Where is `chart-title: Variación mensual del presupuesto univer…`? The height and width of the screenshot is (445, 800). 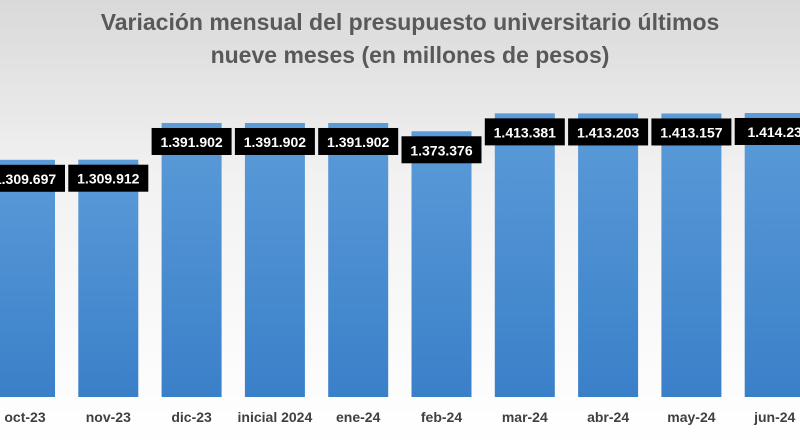 chart-title: Variación mensual del presupuesto univer… is located at coordinates (400, 39).